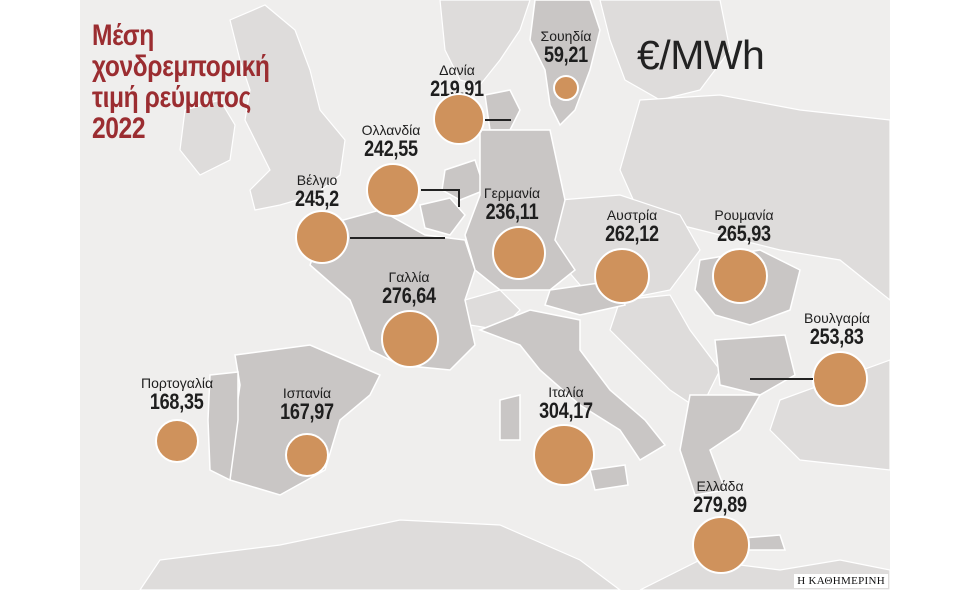  I want to click on bubble-germany, so click(519, 253).